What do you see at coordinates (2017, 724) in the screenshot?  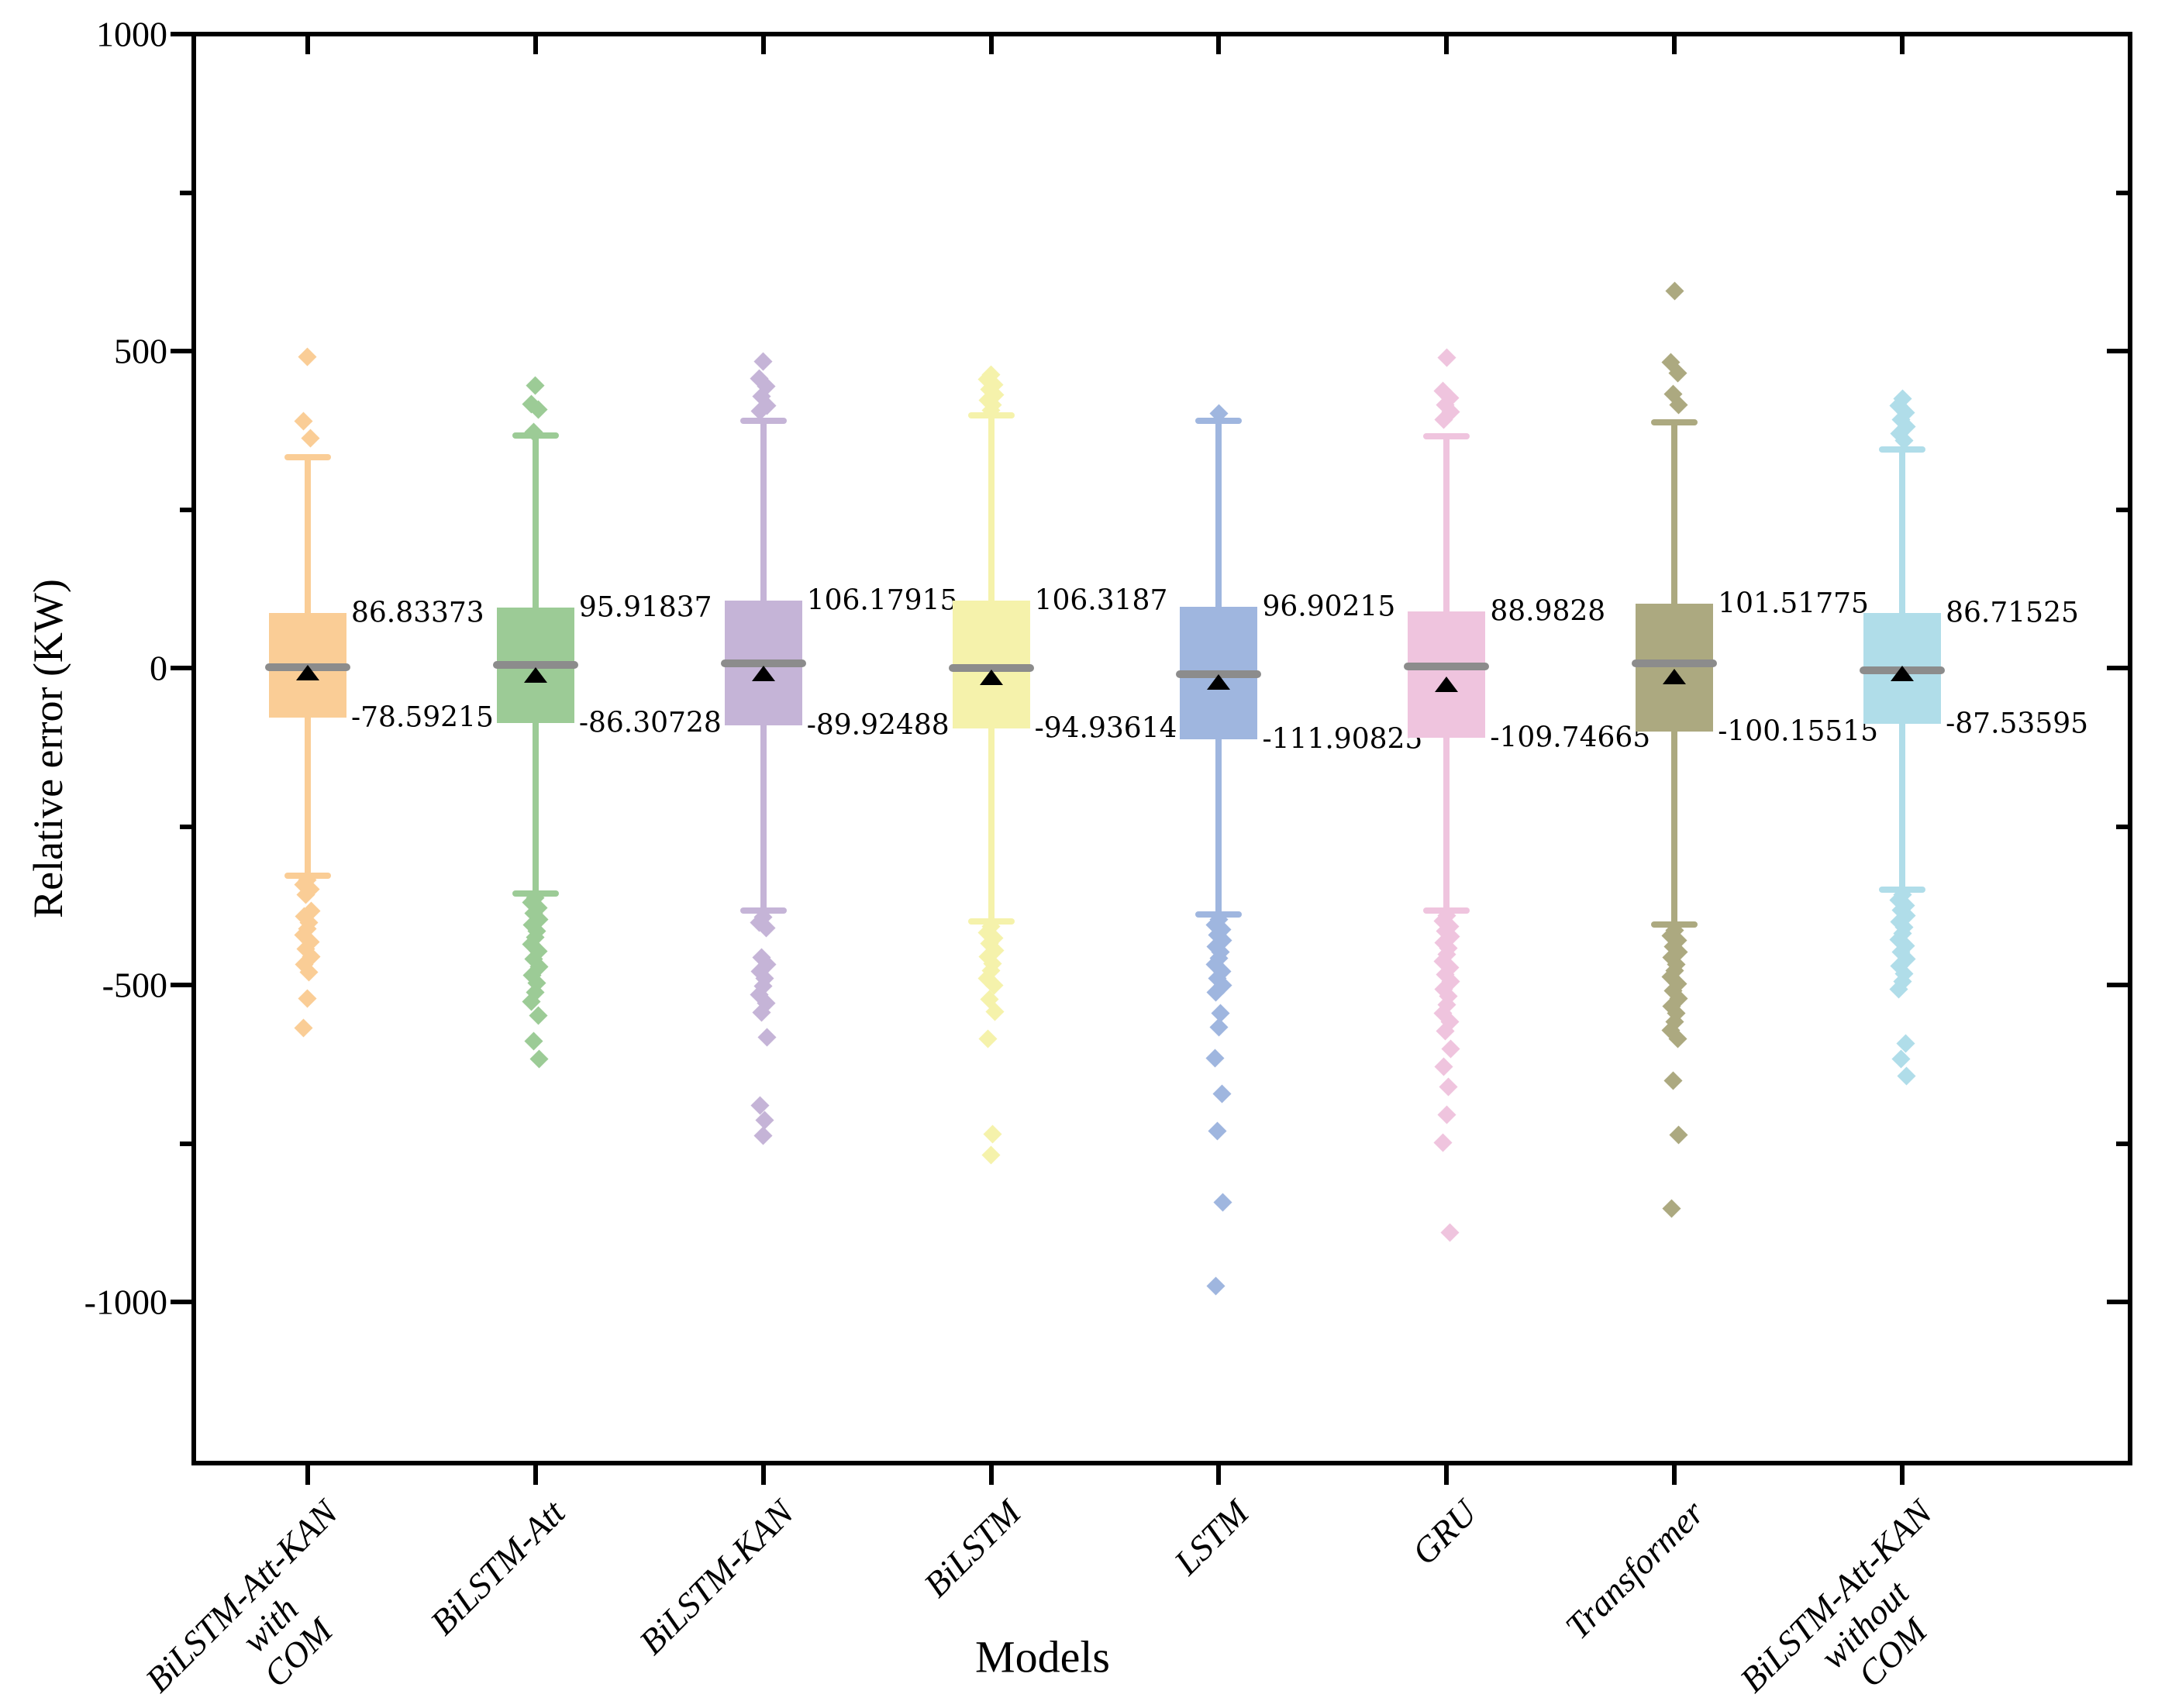 I see `q1-annotation: -87.53595` at bounding box center [2017, 724].